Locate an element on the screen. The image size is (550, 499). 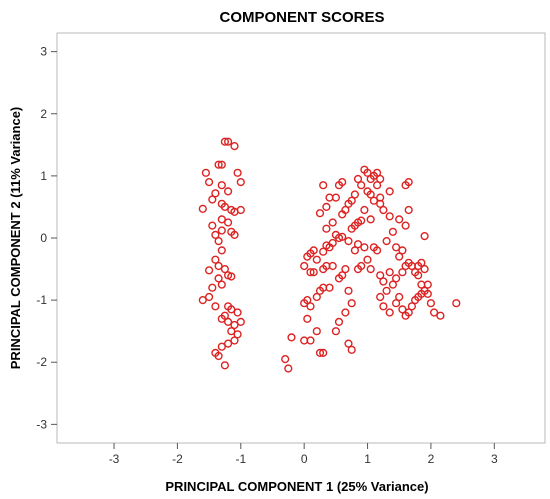
x-tick-label: 1 is located at coordinates (367, 459).